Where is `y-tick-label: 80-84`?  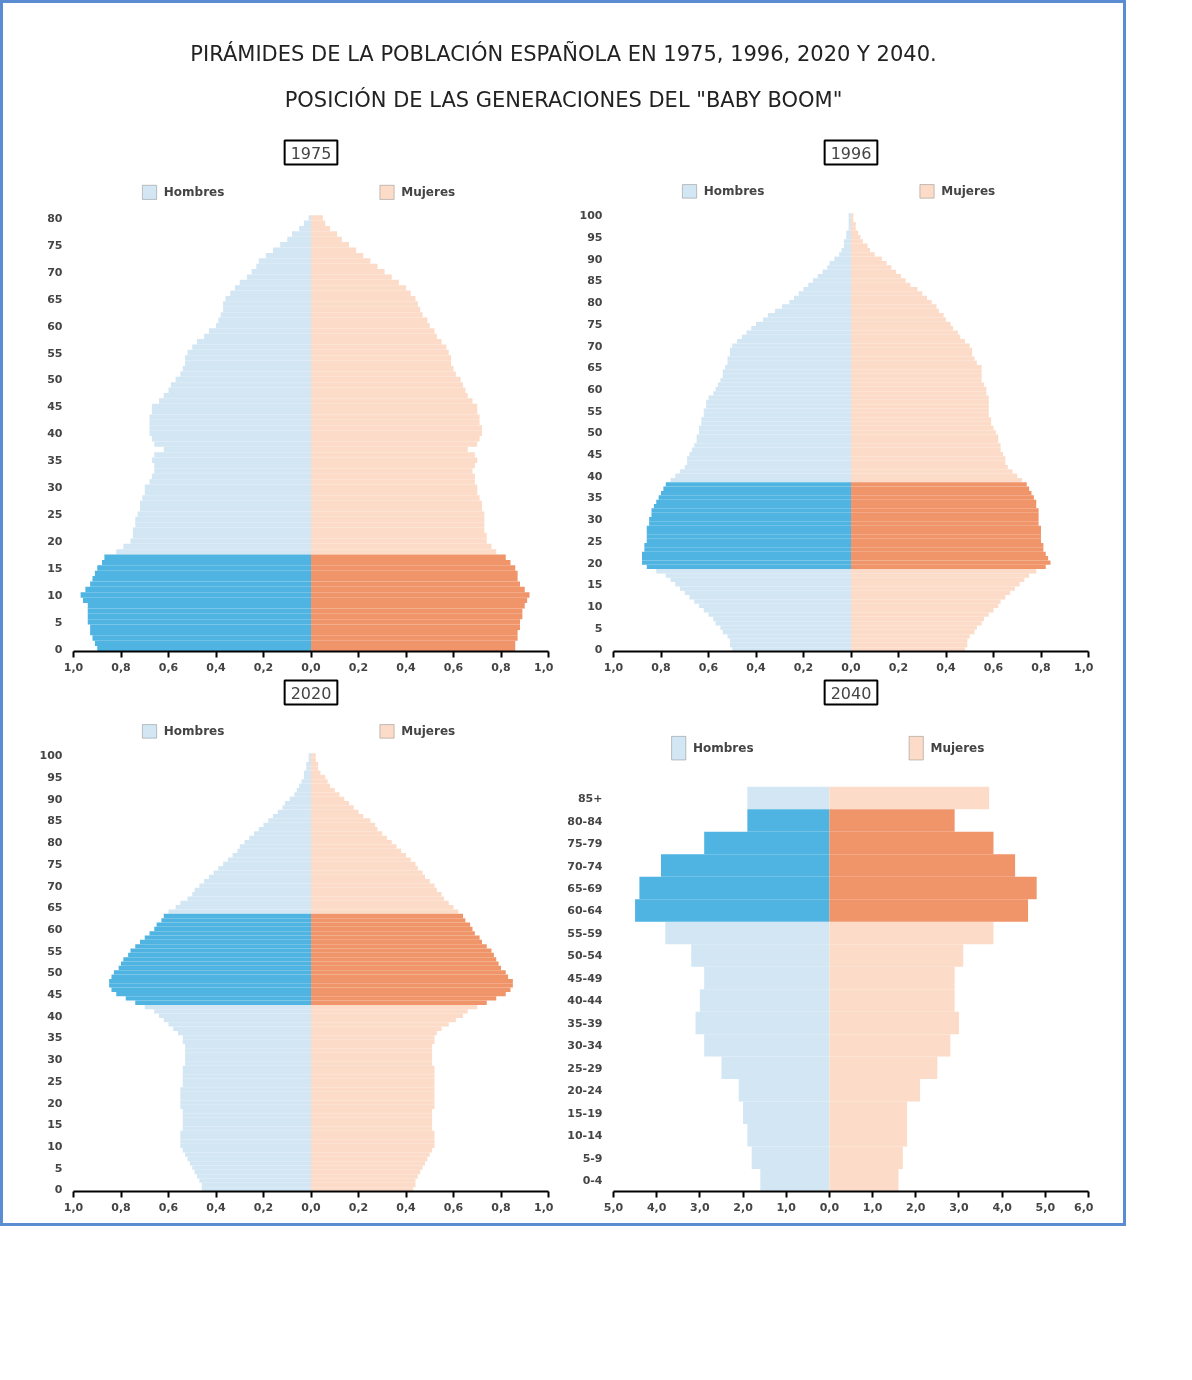
y-tick-label: 80-84 is located at coordinates (585, 821).